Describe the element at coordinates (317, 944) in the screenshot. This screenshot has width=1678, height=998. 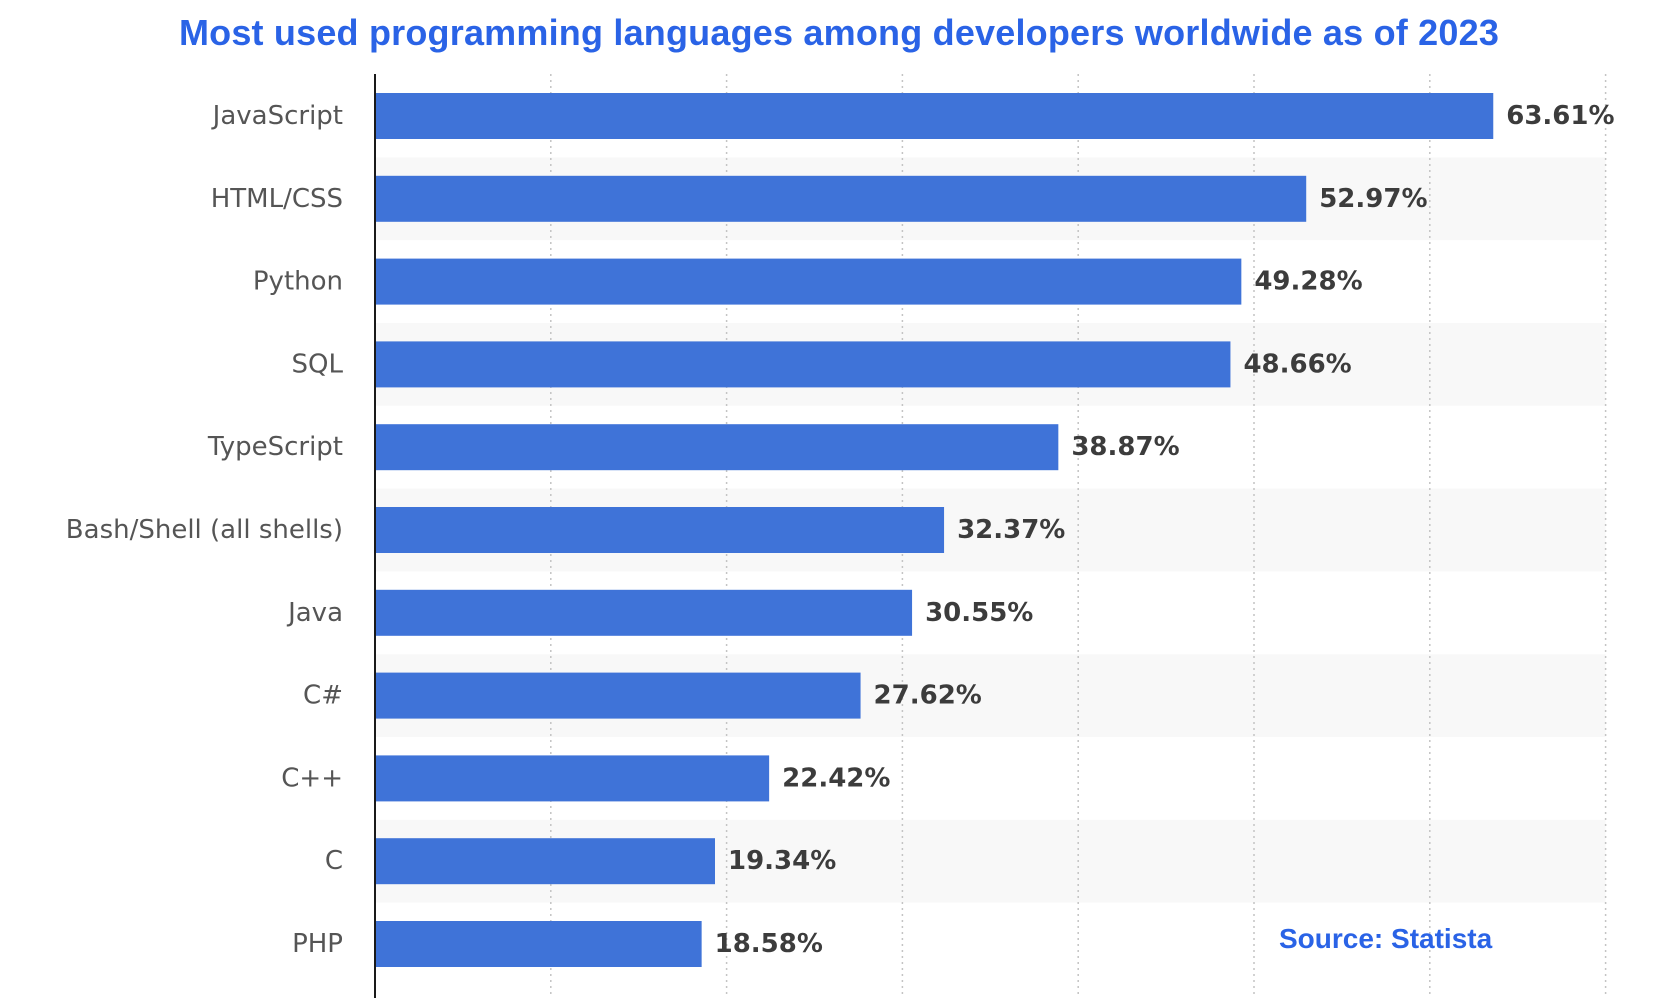
I see `category-label: PHP` at that location.